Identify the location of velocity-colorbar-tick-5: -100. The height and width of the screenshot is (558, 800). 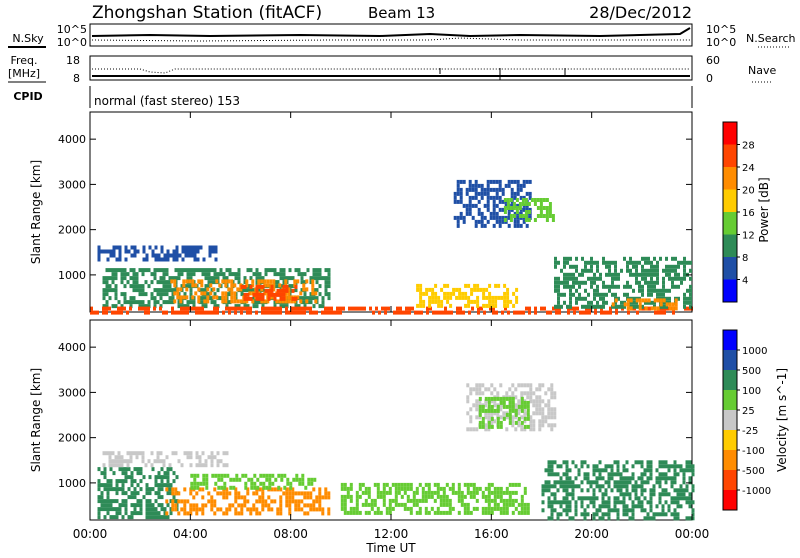
(753, 451).